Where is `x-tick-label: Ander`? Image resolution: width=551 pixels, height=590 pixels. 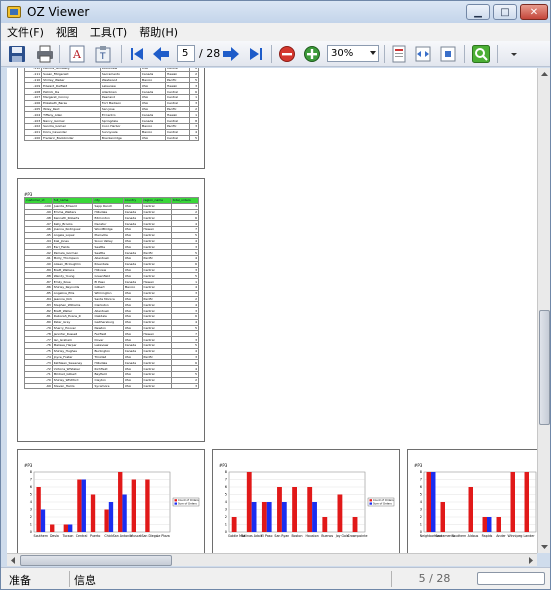 x-tick-label: Ander is located at coordinates (501, 536).